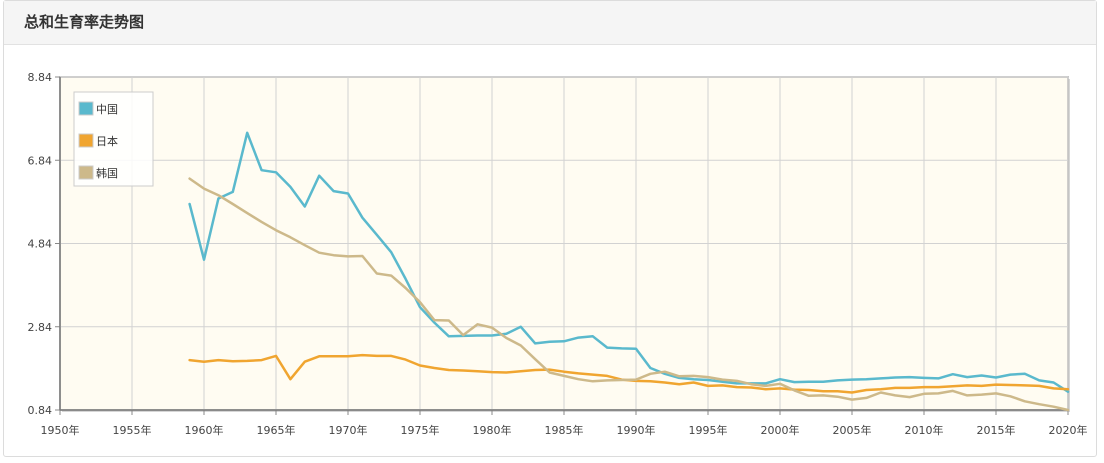 The width and height of the screenshot is (1104, 463). I want to click on y-tick-label: 6.84, so click(40, 160).